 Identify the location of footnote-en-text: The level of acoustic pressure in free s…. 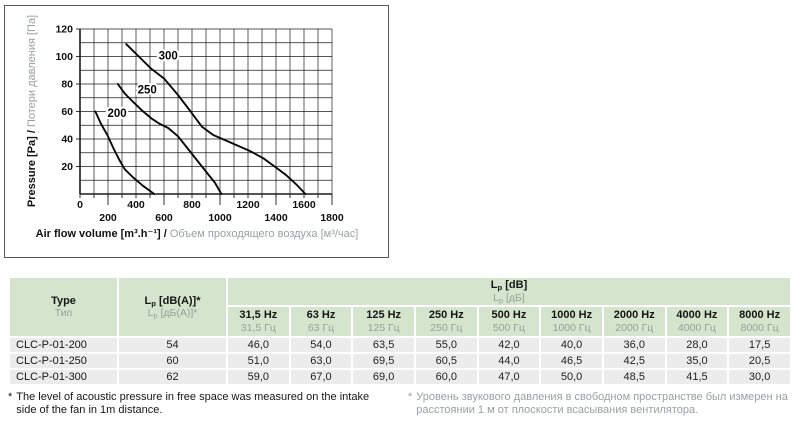
(193, 404).